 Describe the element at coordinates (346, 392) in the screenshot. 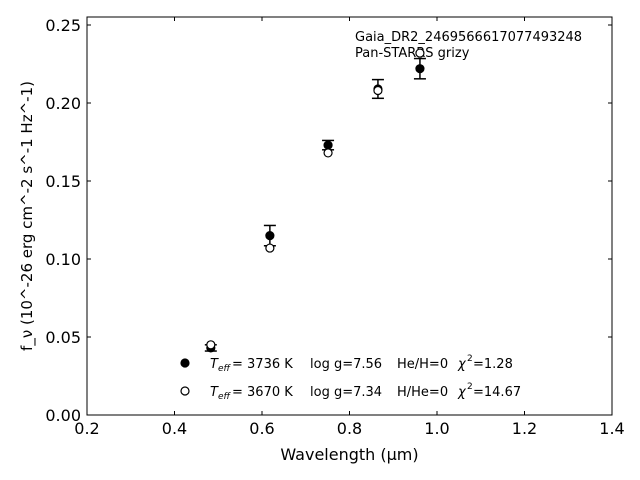

I see `legend-logg: log g=7.34` at that location.